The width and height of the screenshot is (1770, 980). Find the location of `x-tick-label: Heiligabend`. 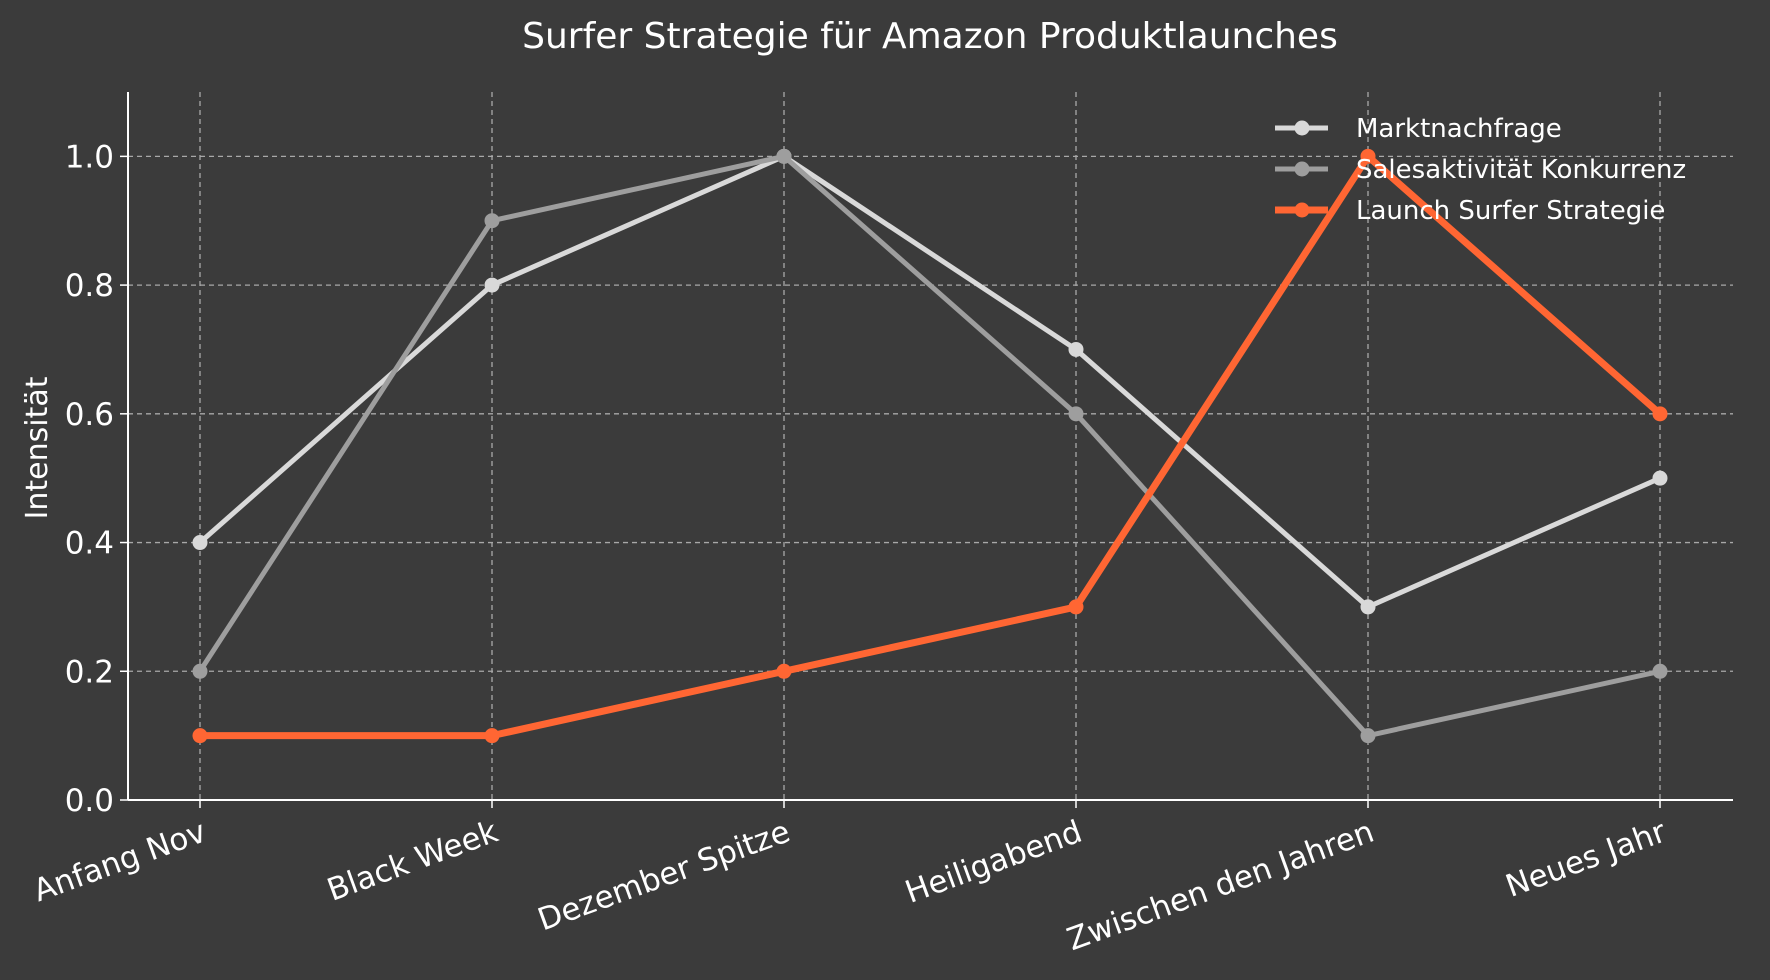

x-tick-label: Heiligabend is located at coordinates (994, 862).